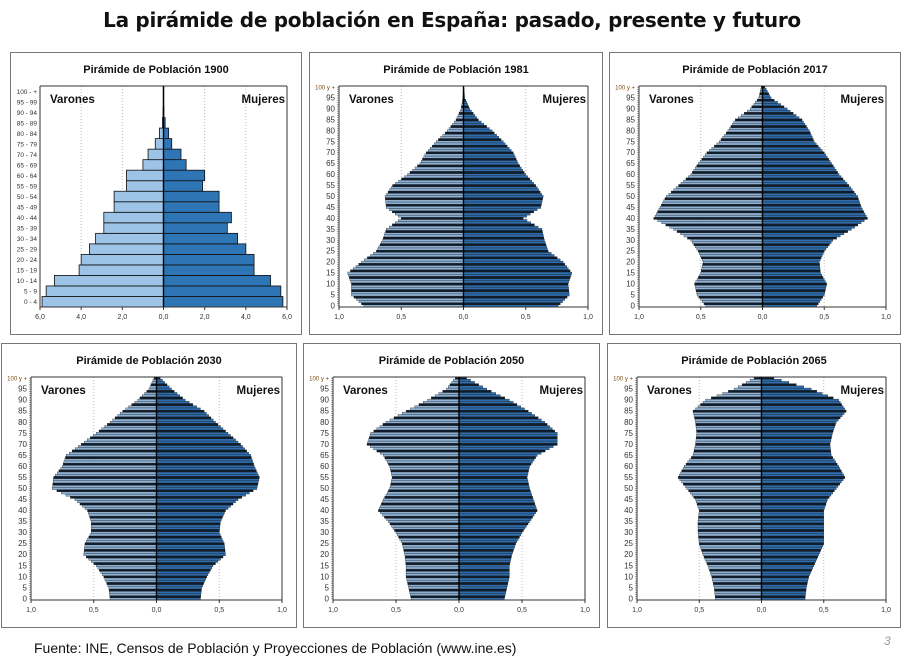 The image size is (904, 662). I want to click on y-tick-label: 75, so click(330, 141).